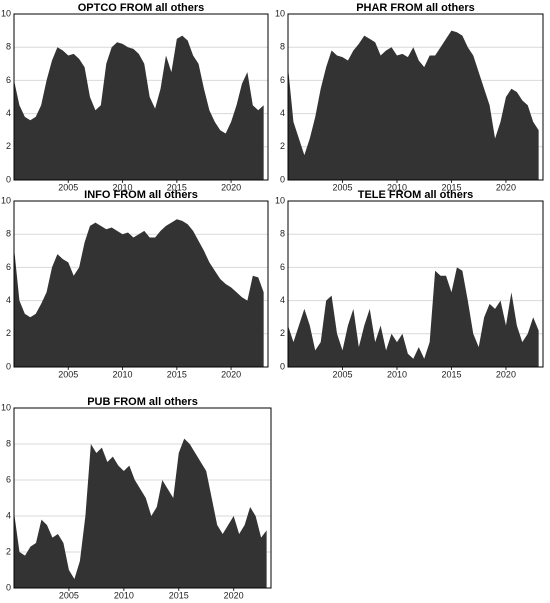  I want to click on panel-title: PUB FROM all others, so click(142, 402).